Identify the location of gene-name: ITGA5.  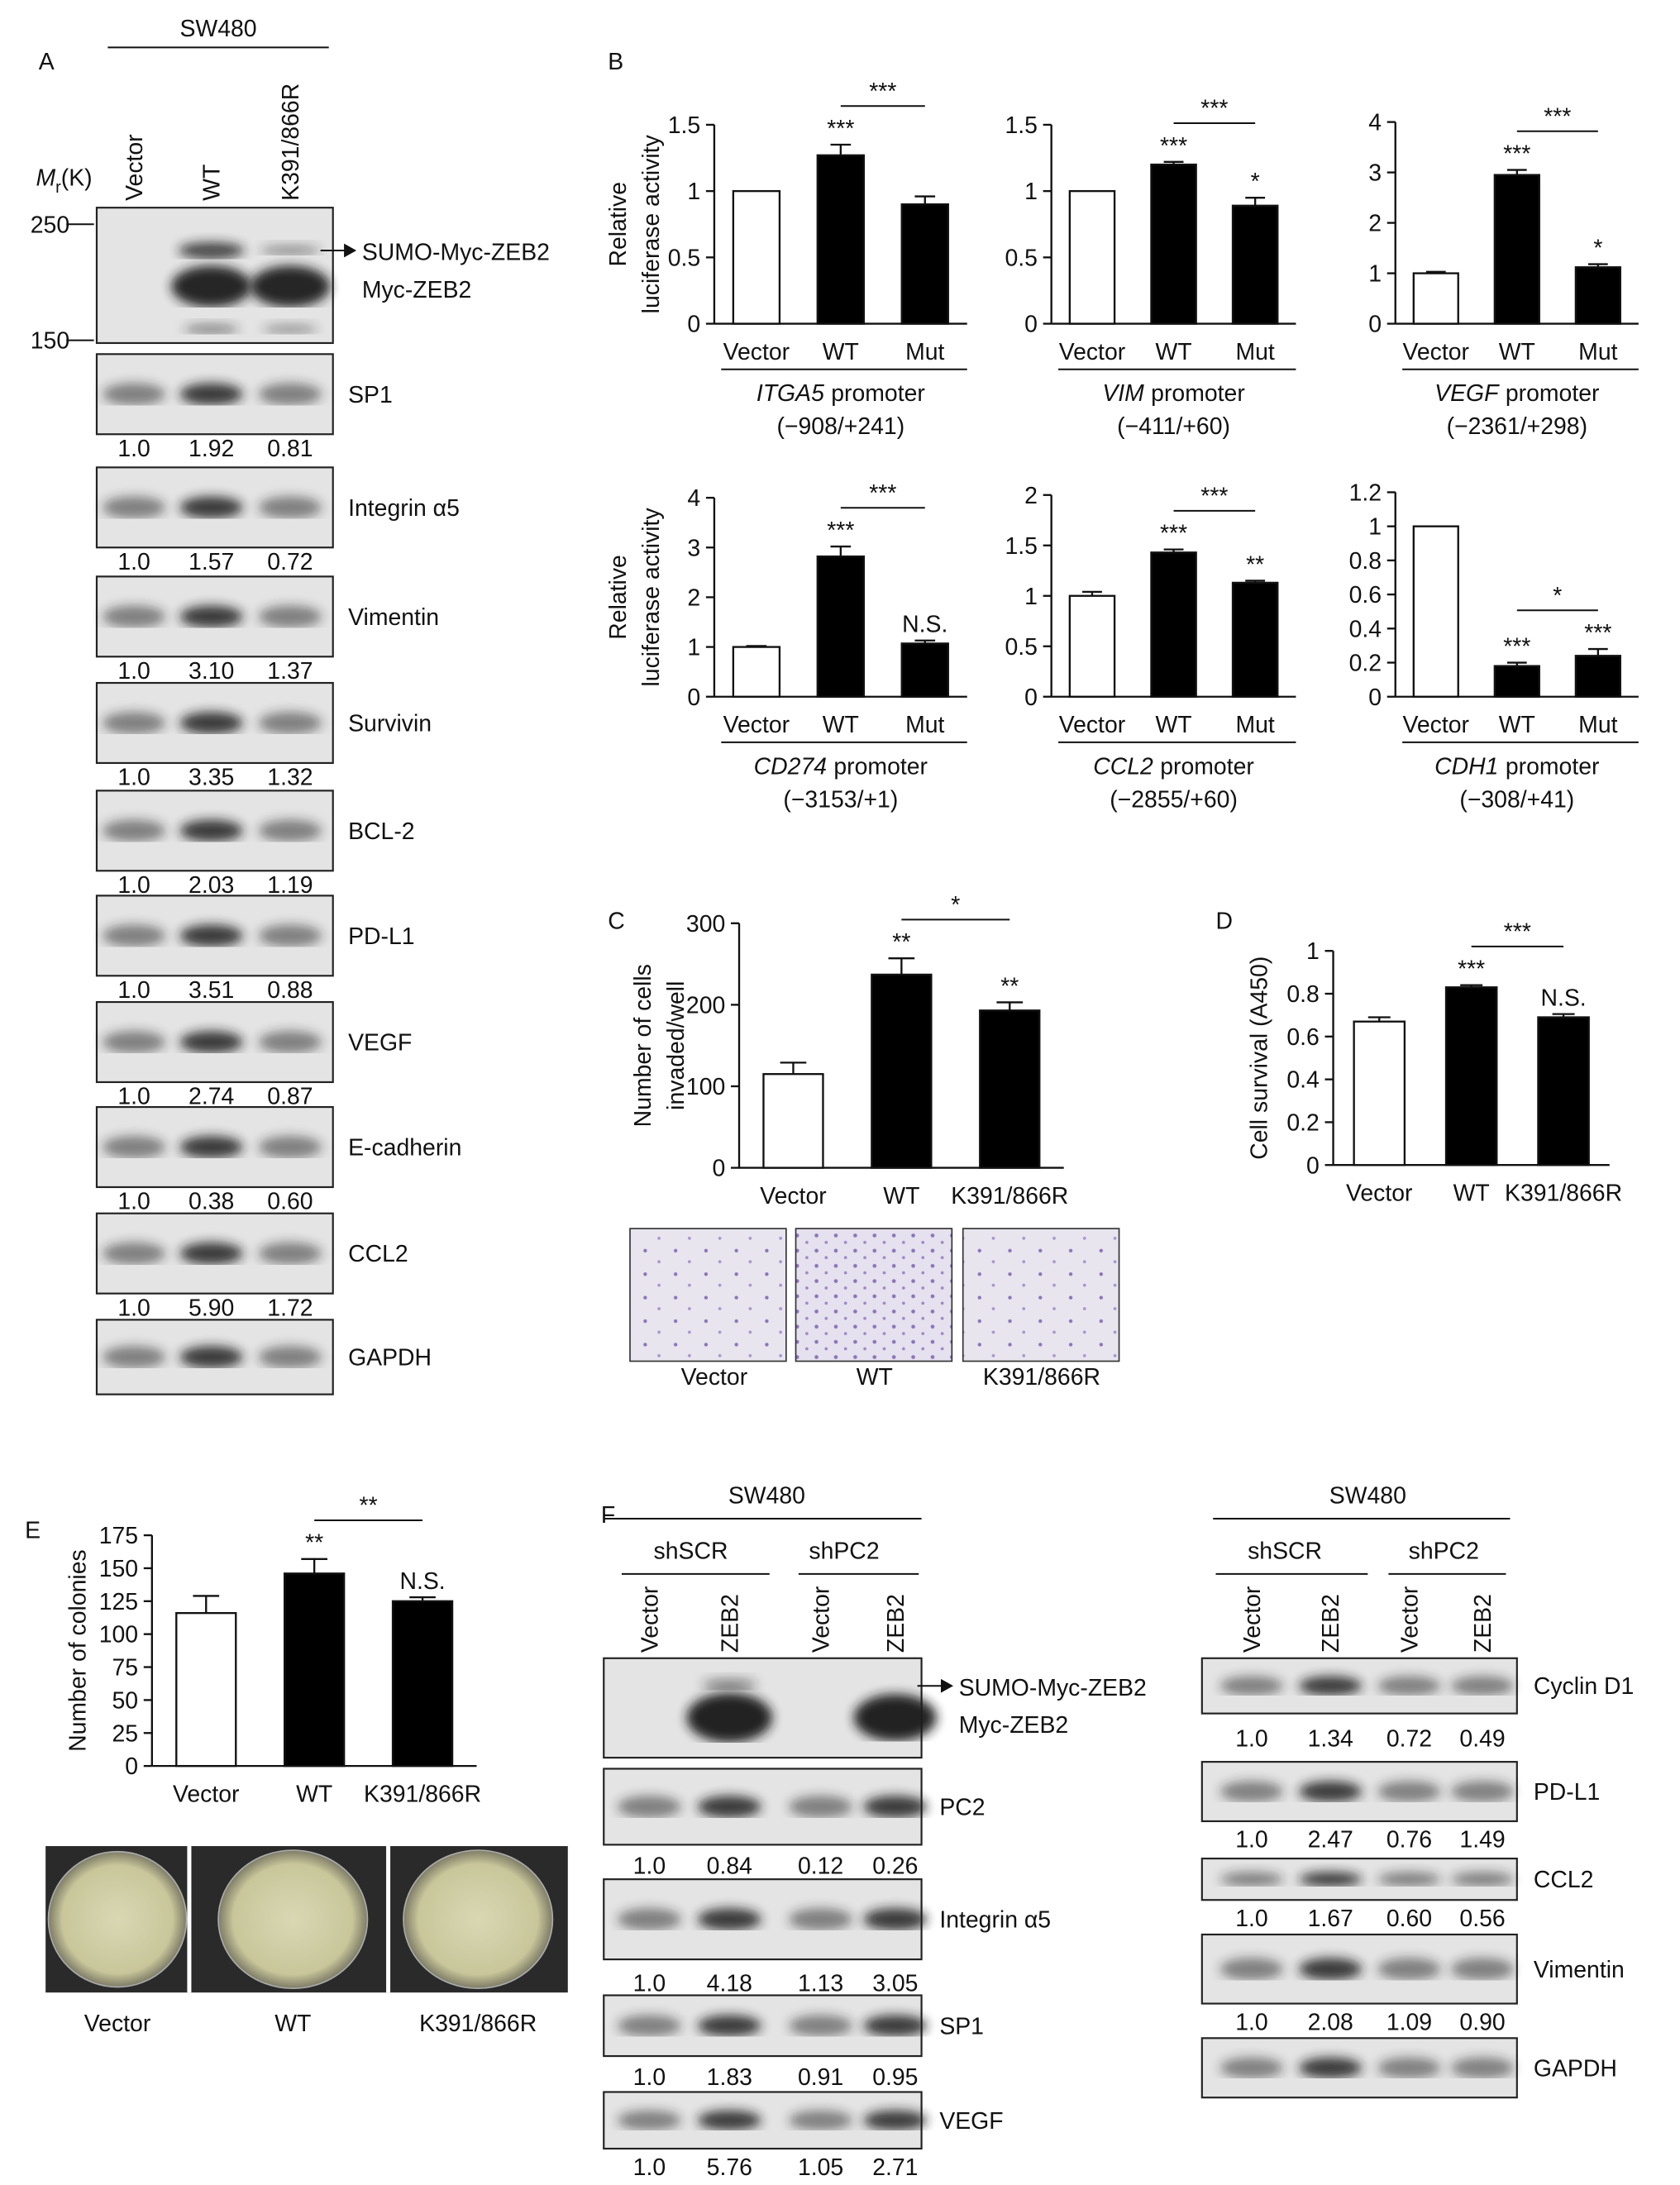
(790, 393).